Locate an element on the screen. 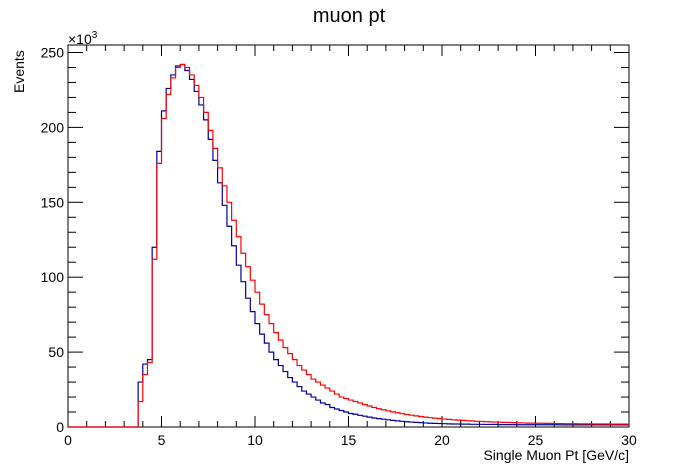 This screenshot has height=475, width=698. y-axis-multiplier-base: ×10 is located at coordinates (80, 39).